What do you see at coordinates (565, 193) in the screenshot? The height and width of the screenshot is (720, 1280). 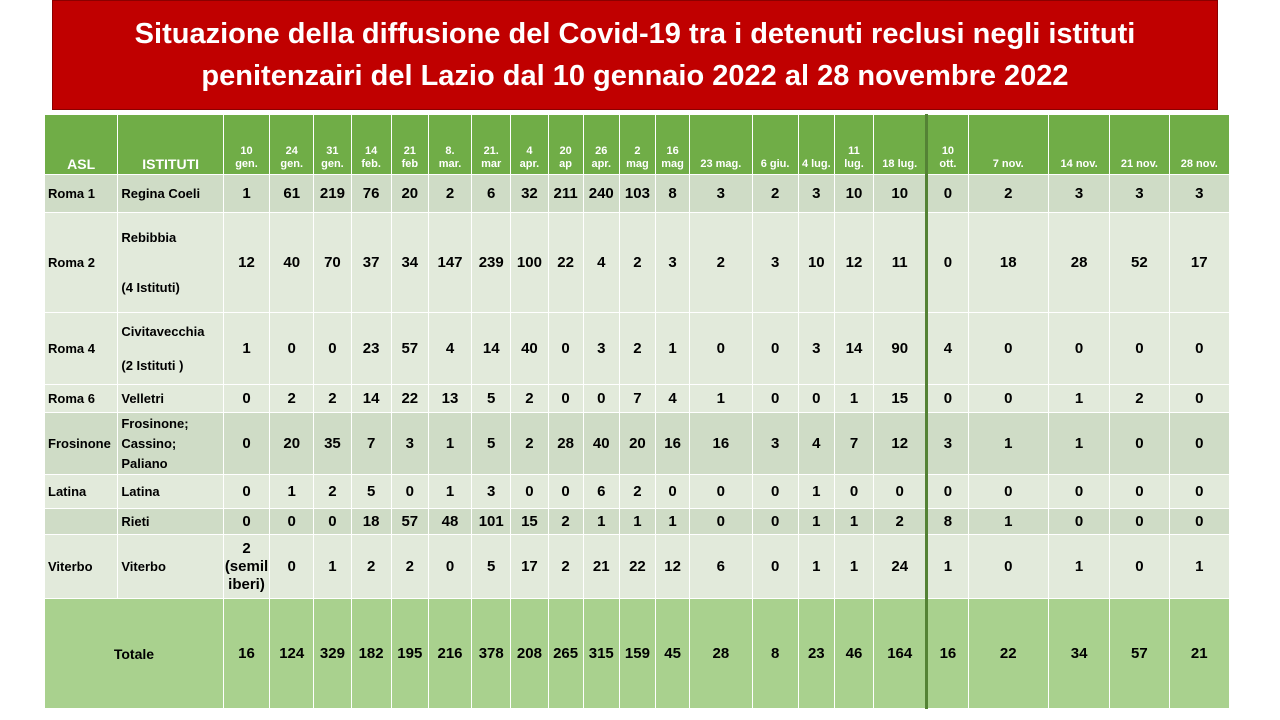 I see `value-cell: 211` at bounding box center [565, 193].